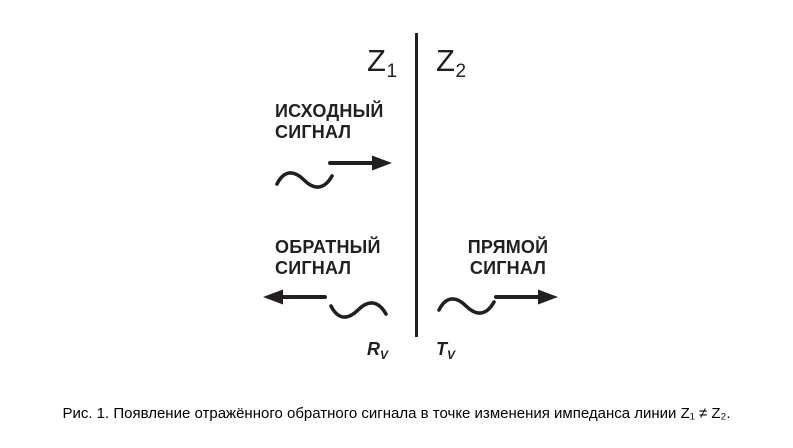 Image resolution: width=793 pixels, height=448 pixels. What do you see at coordinates (295, 297) in the screenshot?
I see `arrow-left-icon` at bounding box center [295, 297].